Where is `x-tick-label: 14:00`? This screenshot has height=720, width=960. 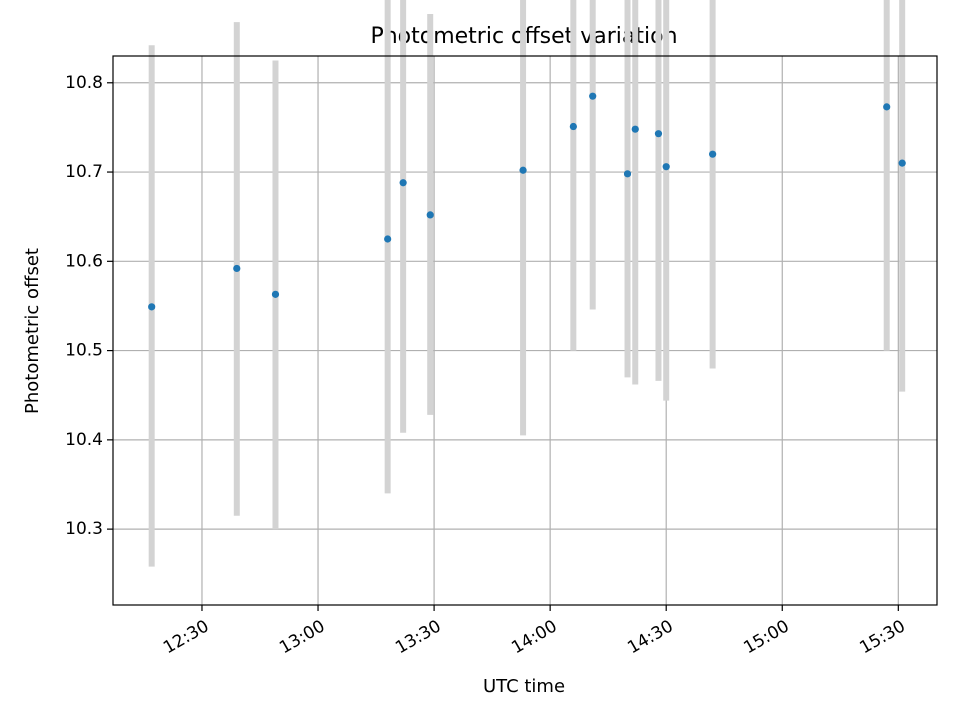
x-tick-label: 14:00 is located at coordinates (534, 637).